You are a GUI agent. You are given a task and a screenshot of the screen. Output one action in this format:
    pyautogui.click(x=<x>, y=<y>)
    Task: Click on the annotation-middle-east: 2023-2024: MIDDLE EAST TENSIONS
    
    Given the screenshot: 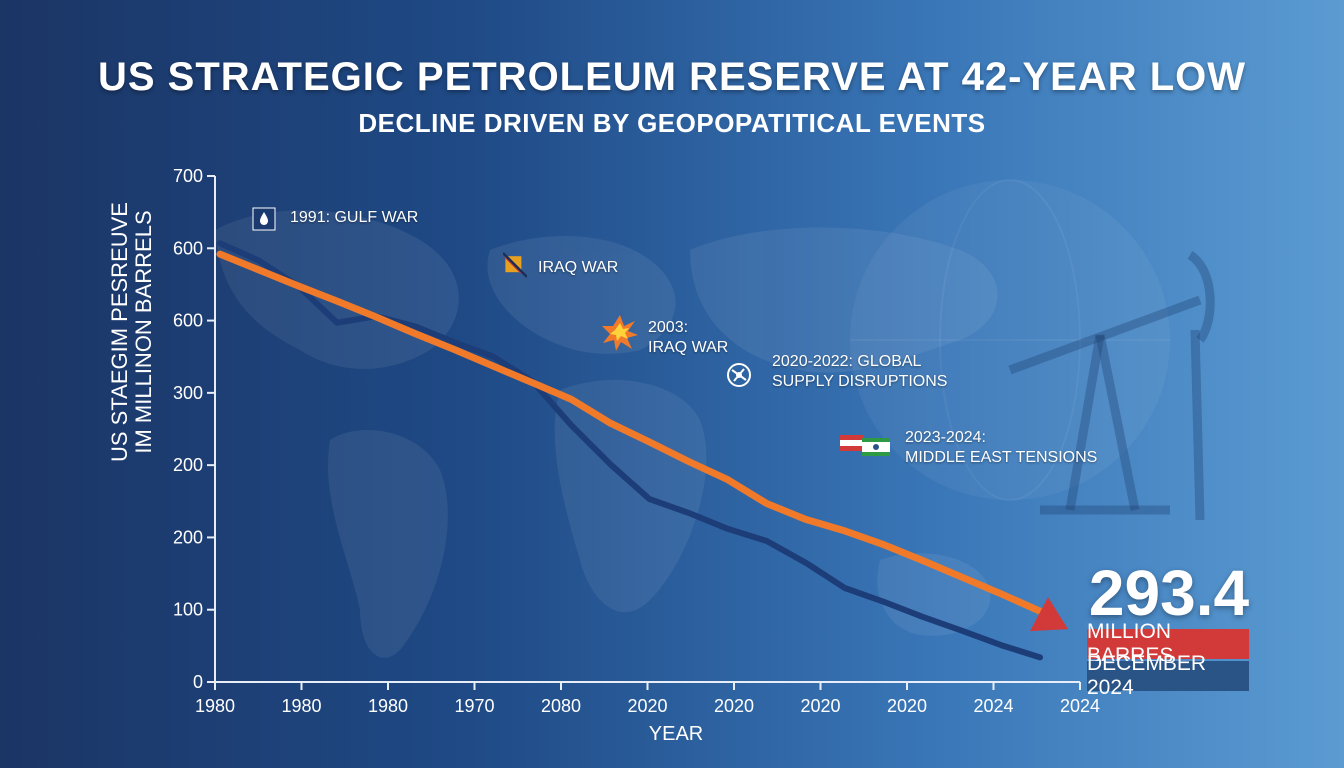 What is the action you would take?
    pyautogui.click(x=1001, y=448)
    